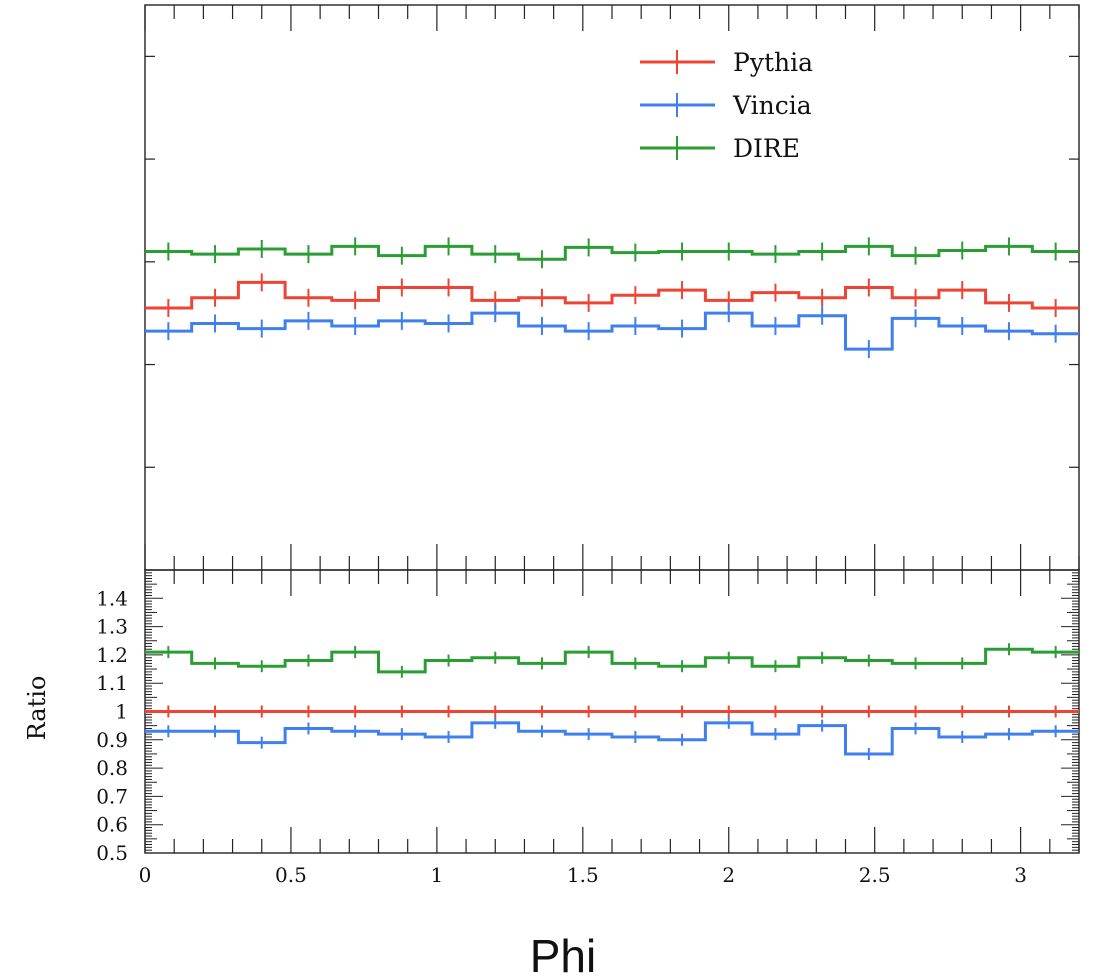  What do you see at coordinates (612, 331) in the screenshot?
I see `main-series-vincia` at bounding box center [612, 331].